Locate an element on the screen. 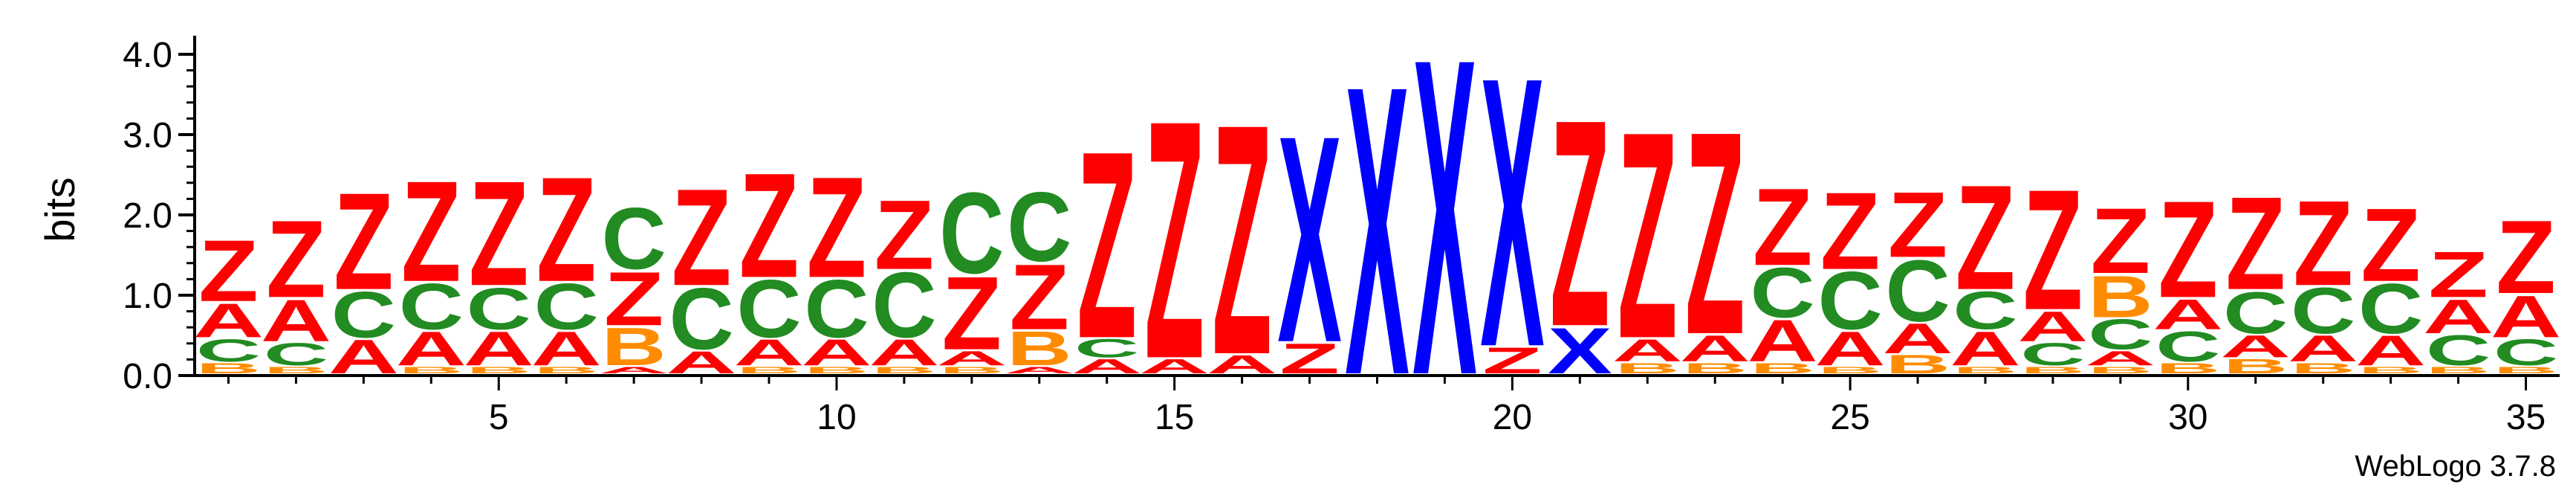 This screenshot has width=2576, height=496. x-tick-label: 15 is located at coordinates (1174, 418).